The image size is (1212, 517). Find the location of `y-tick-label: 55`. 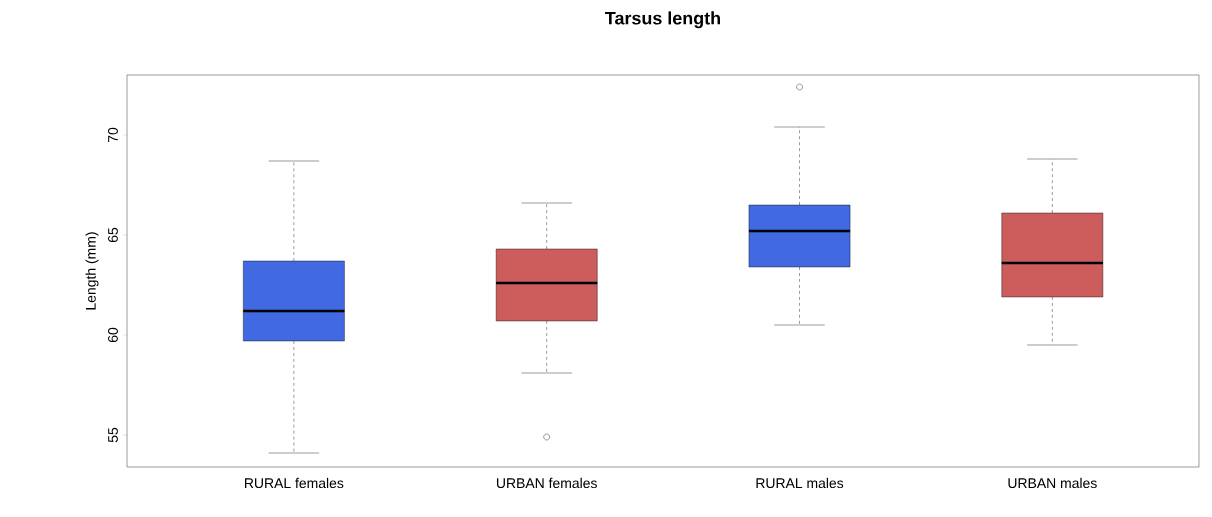

y-tick-label: 55 is located at coordinates (113, 435).